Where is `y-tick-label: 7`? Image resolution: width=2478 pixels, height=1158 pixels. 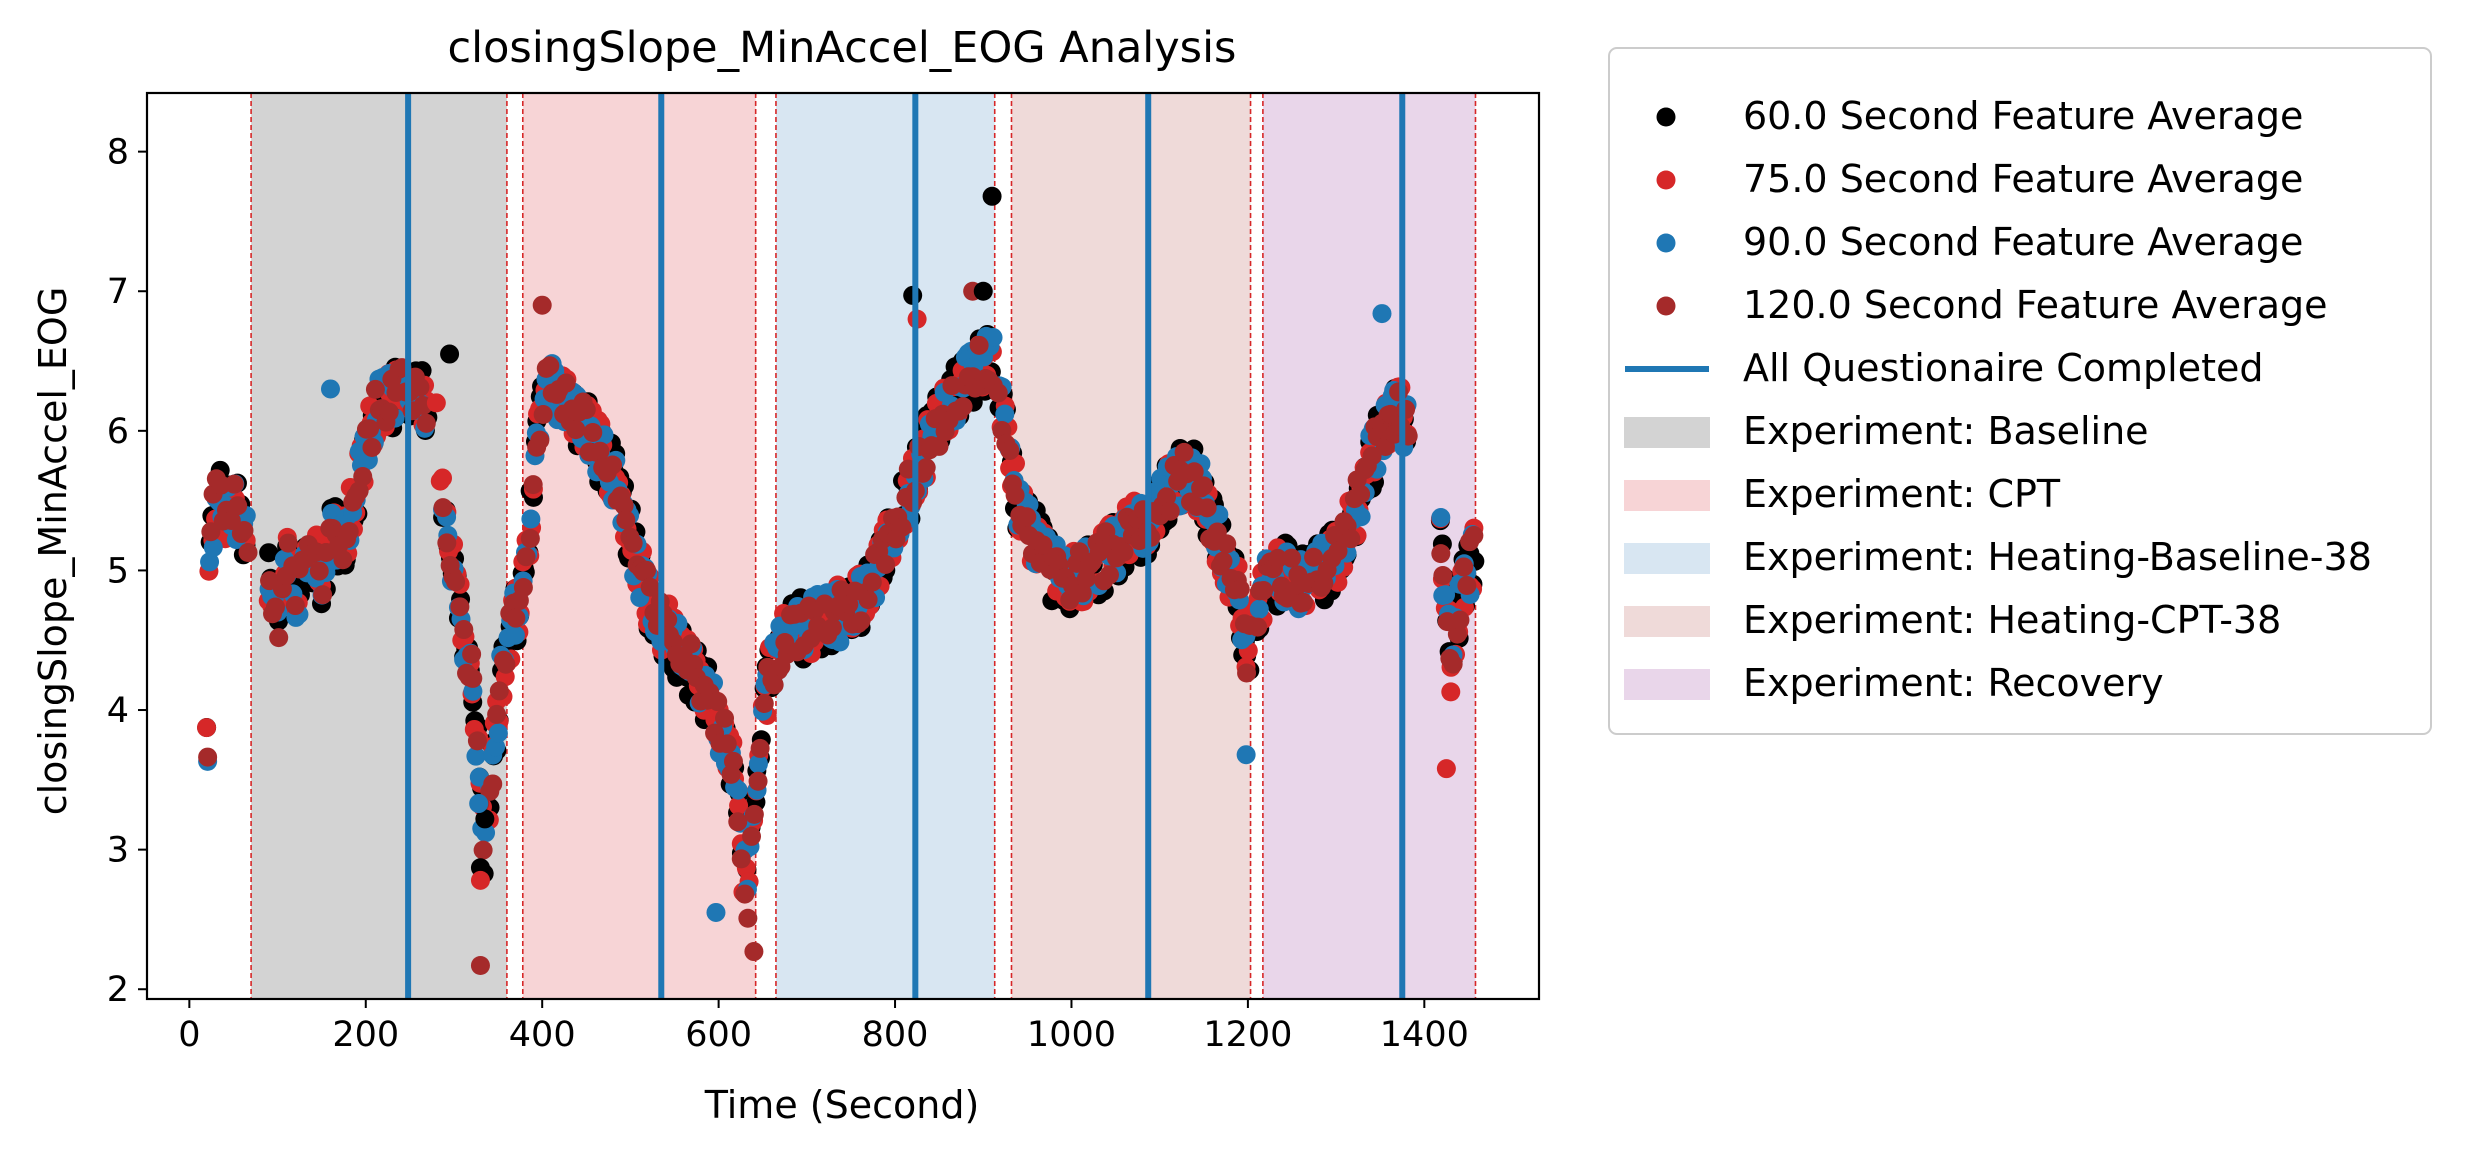
y-tick-label: 7 is located at coordinates (118, 292).